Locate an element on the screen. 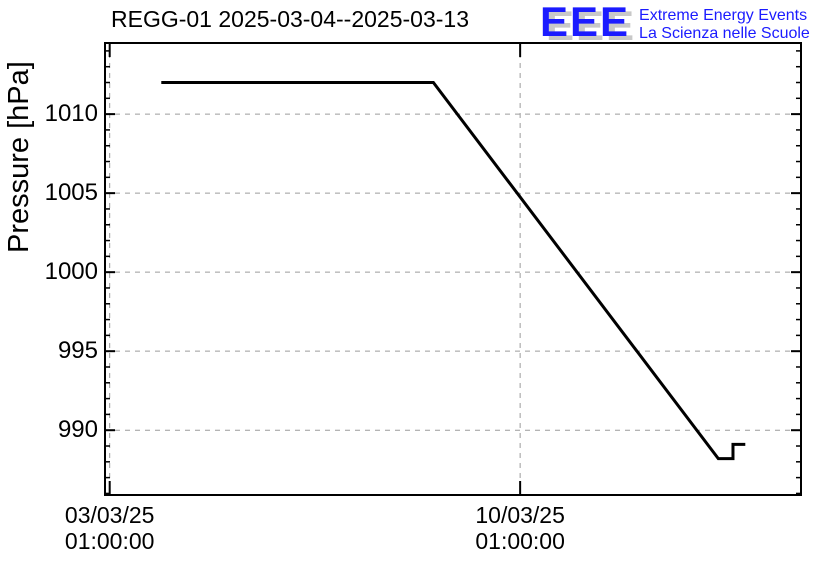 This screenshot has height=572, width=836. x-tick-label: 10/03/25 01:00:00 is located at coordinates (520, 528).